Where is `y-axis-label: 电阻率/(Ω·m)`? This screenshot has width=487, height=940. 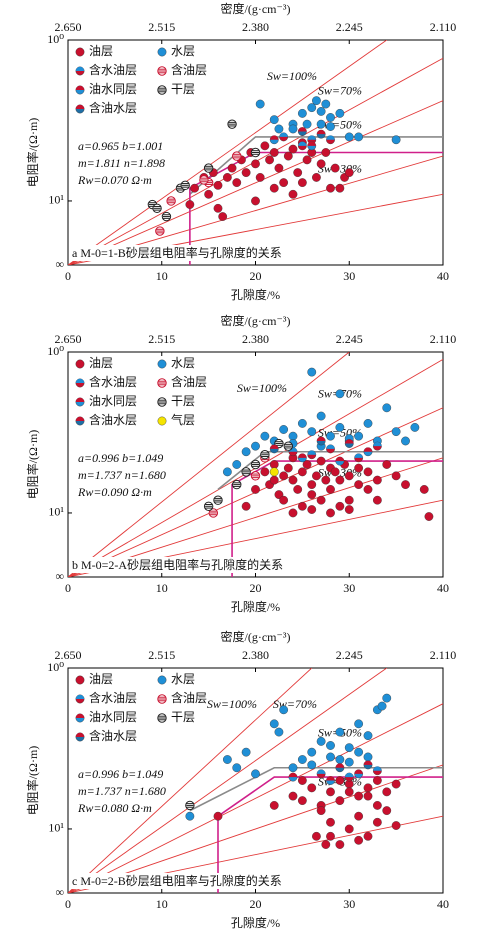 y-axis-label: 电阻率/(Ω·m) is located at coordinates (32, 781).